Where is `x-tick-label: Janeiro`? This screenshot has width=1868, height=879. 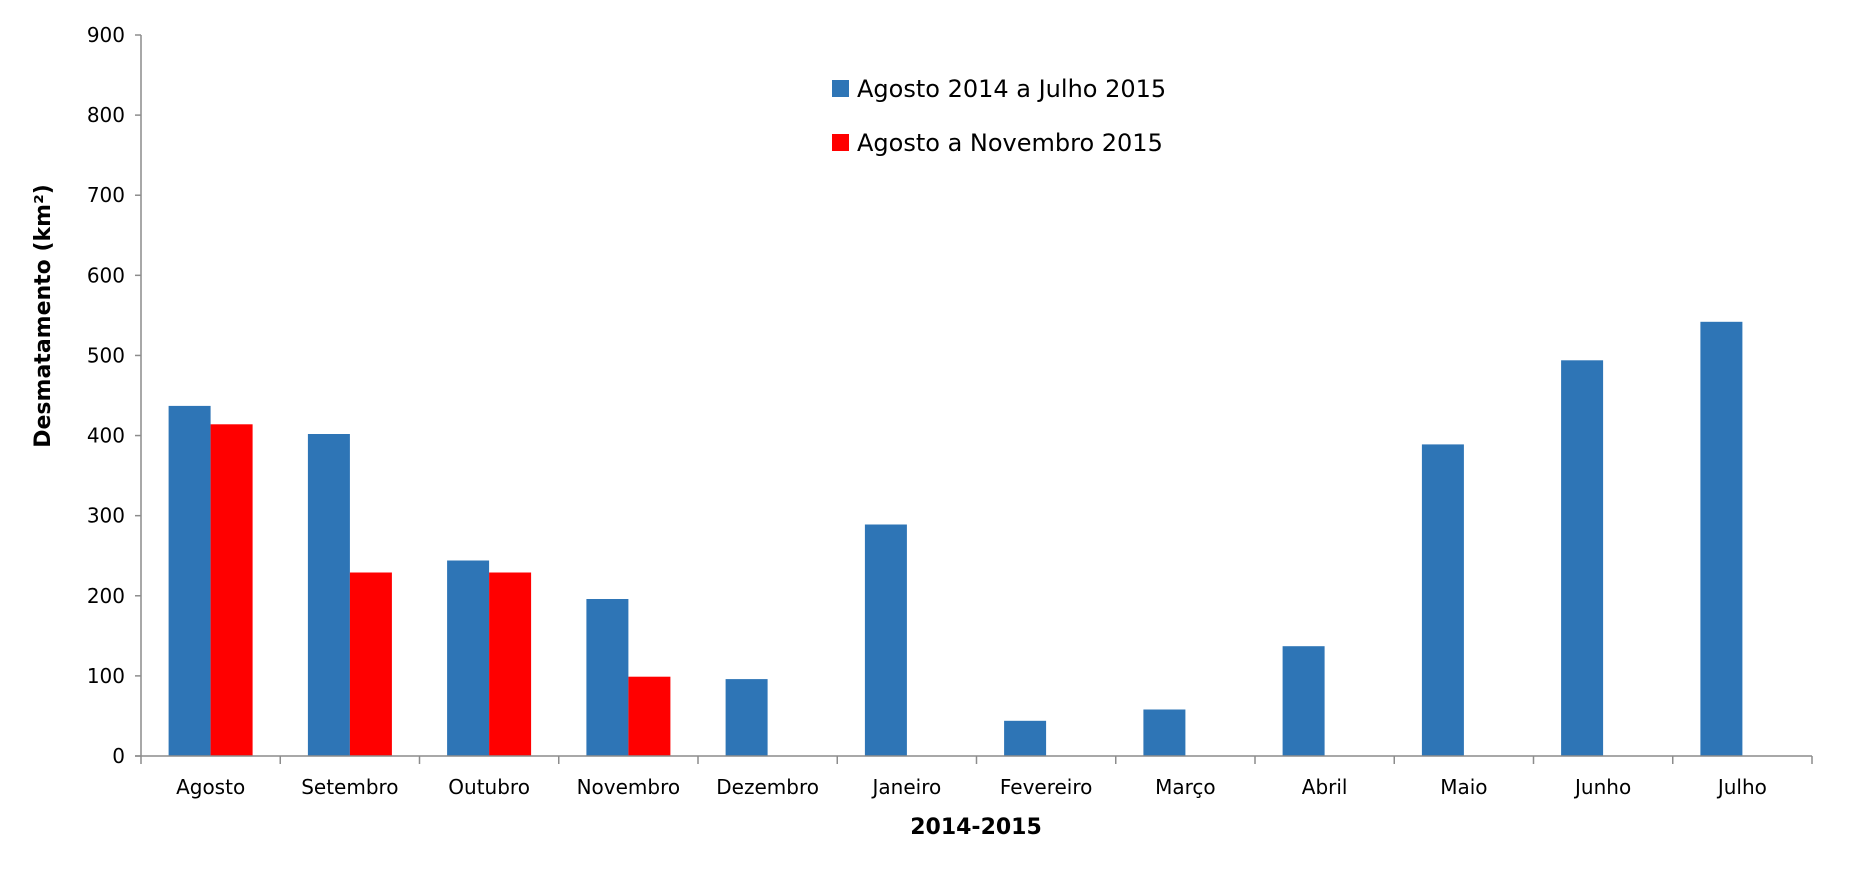
x-tick-label: Janeiro is located at coordinates (906, 787).